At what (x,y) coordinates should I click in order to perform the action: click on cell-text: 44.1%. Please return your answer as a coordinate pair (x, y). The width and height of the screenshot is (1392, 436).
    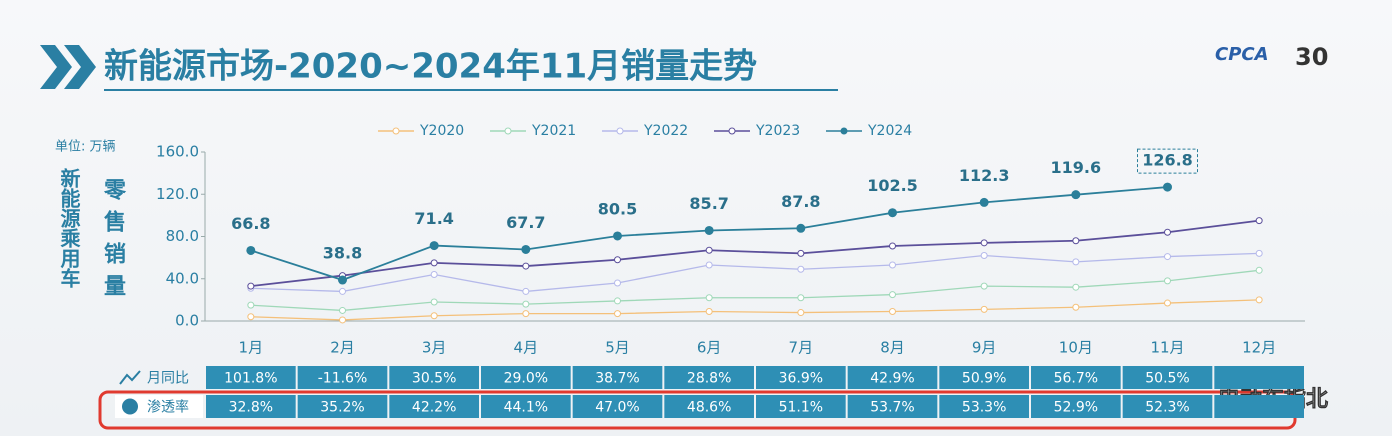
    Looking at the image, I should click on (526, 408).